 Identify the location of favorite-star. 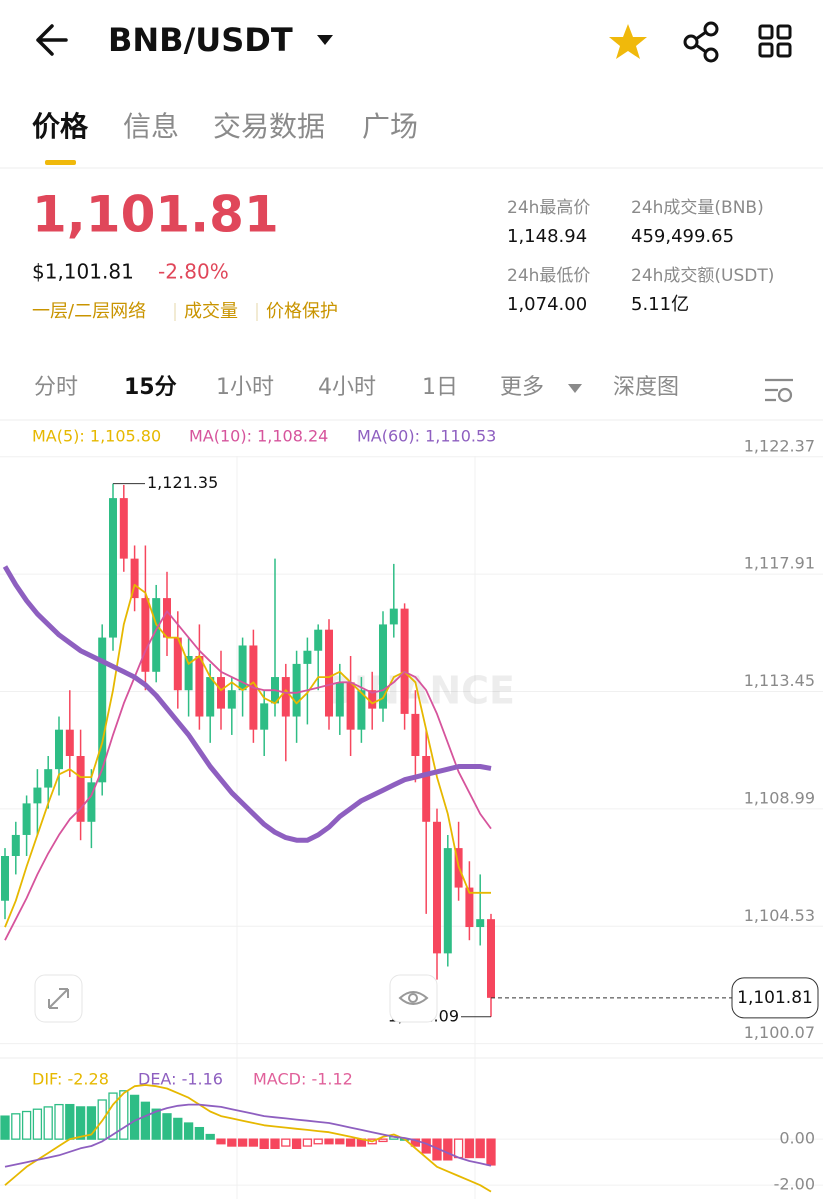
(628, 41).